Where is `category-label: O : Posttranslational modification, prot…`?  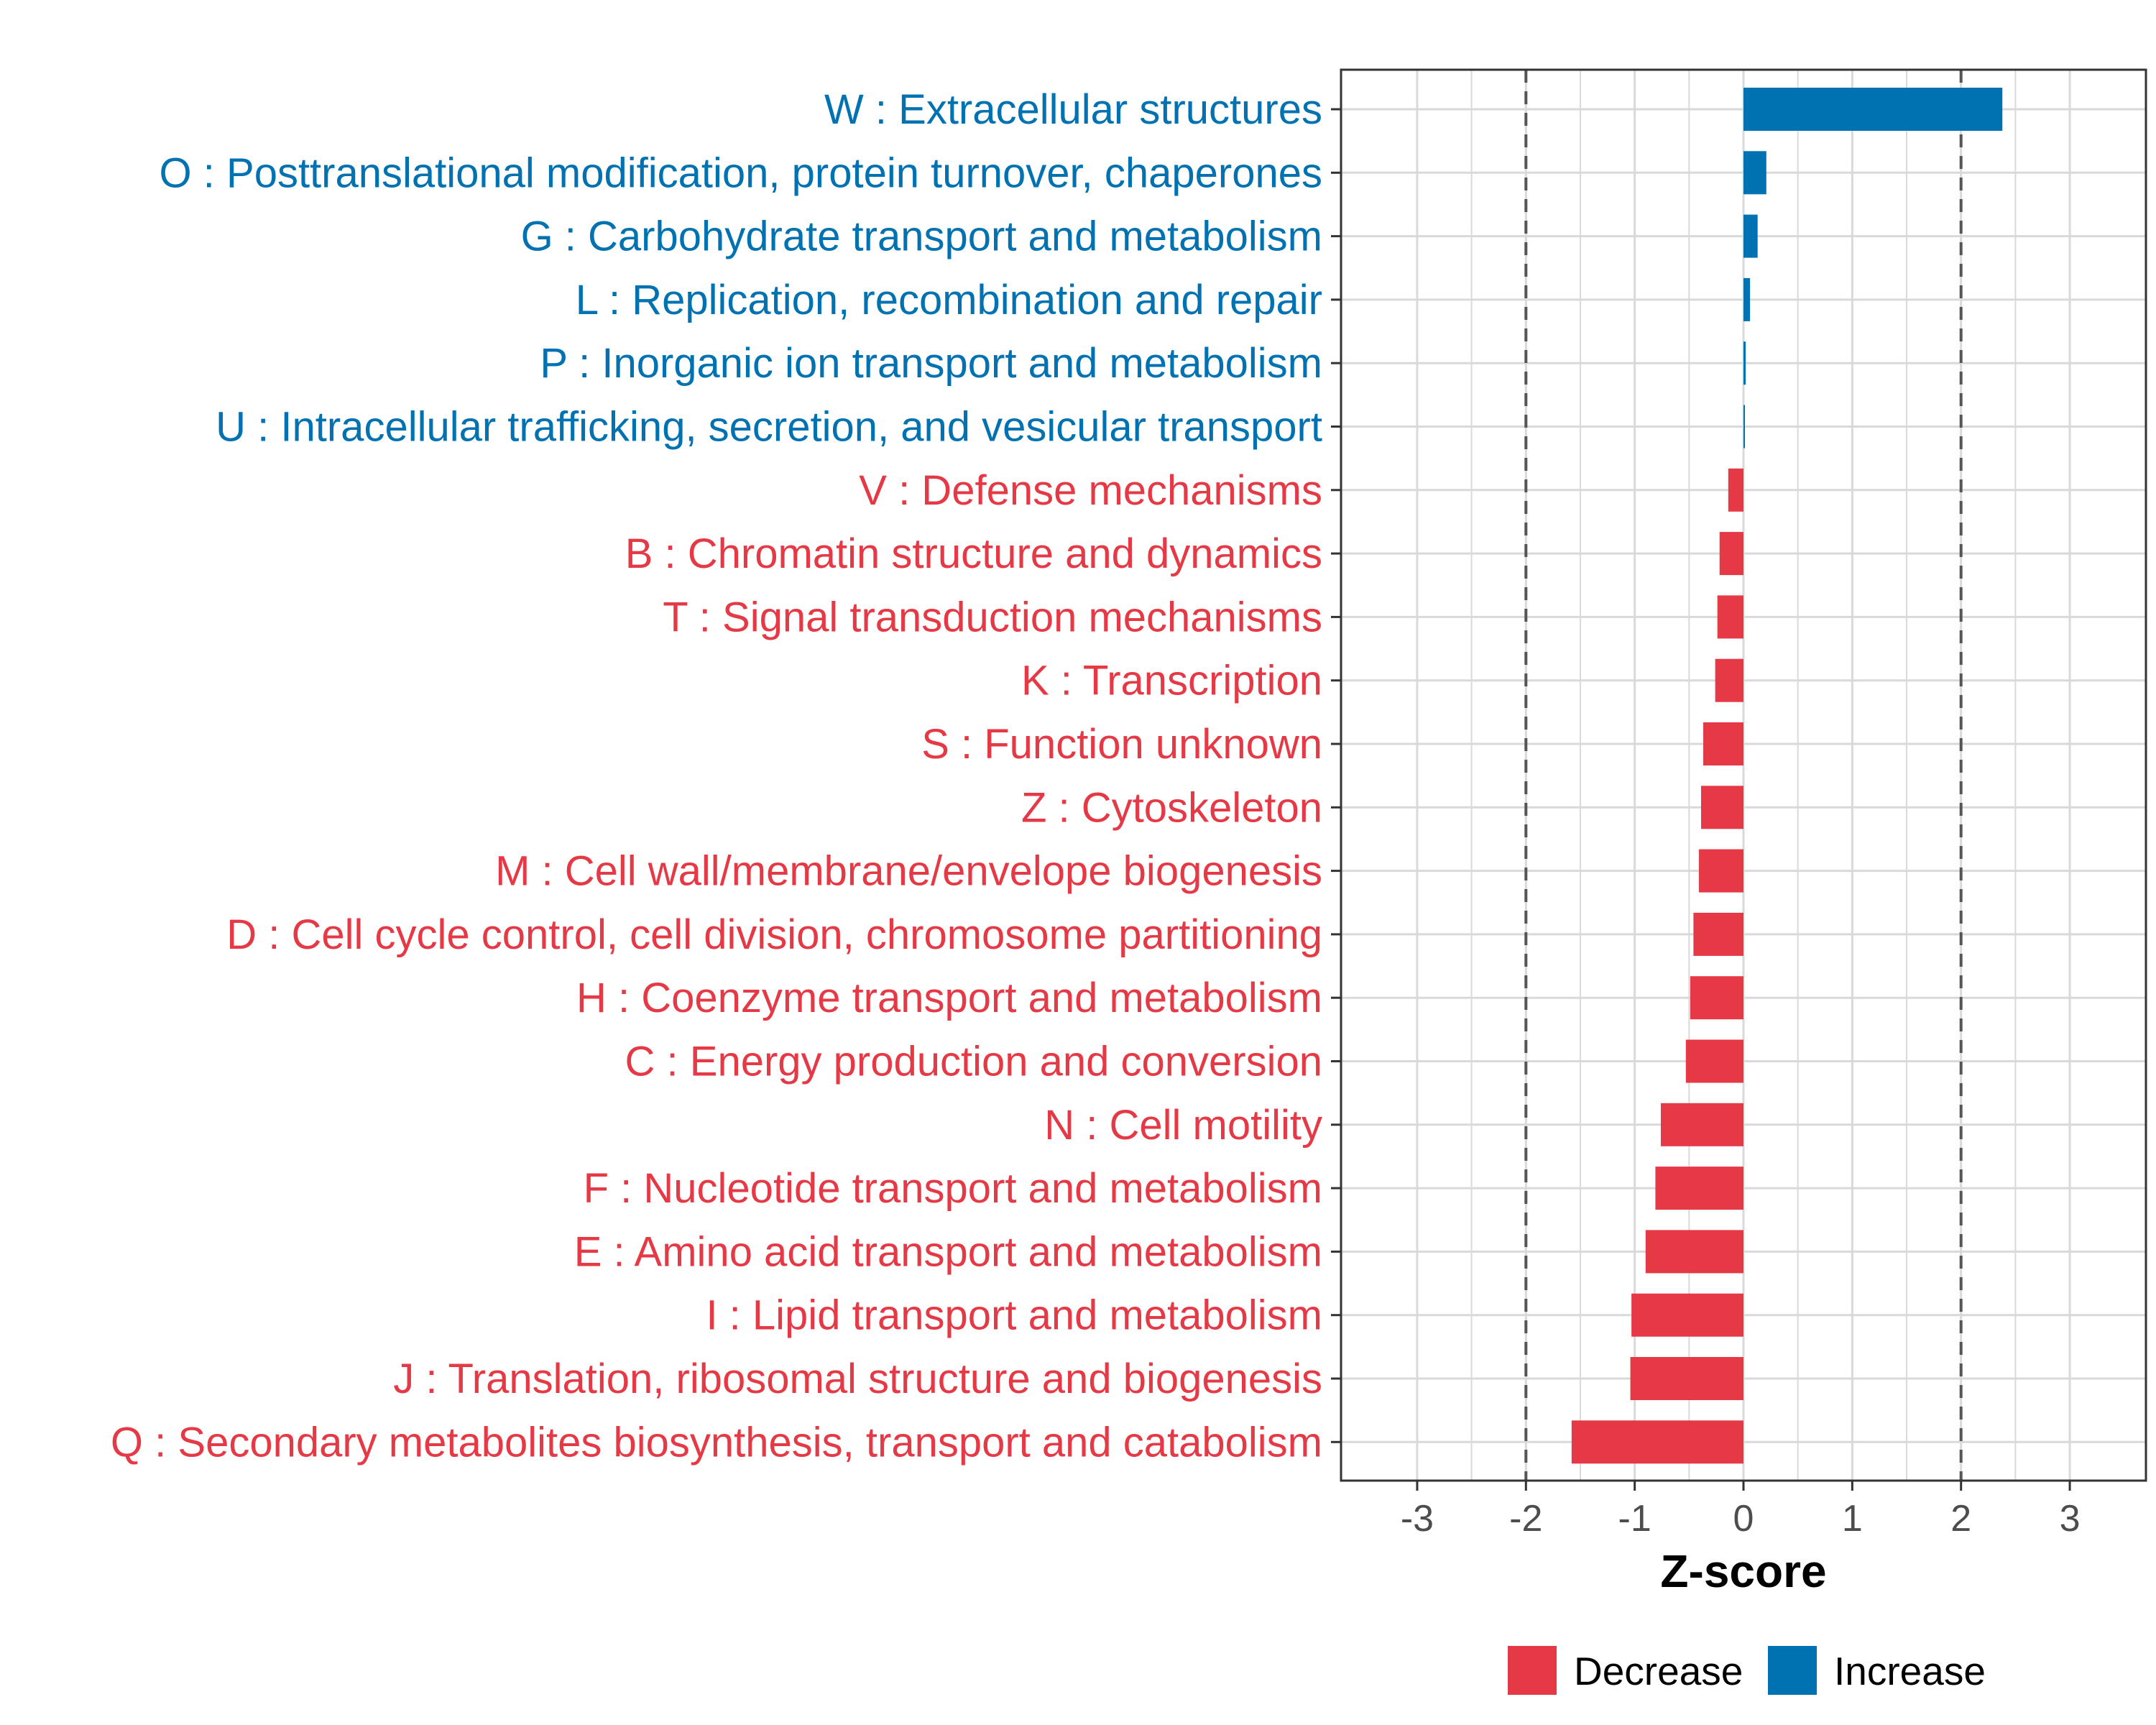 category-label: O : Posttranslational modification, prot… is located at coordinates (741, 173).